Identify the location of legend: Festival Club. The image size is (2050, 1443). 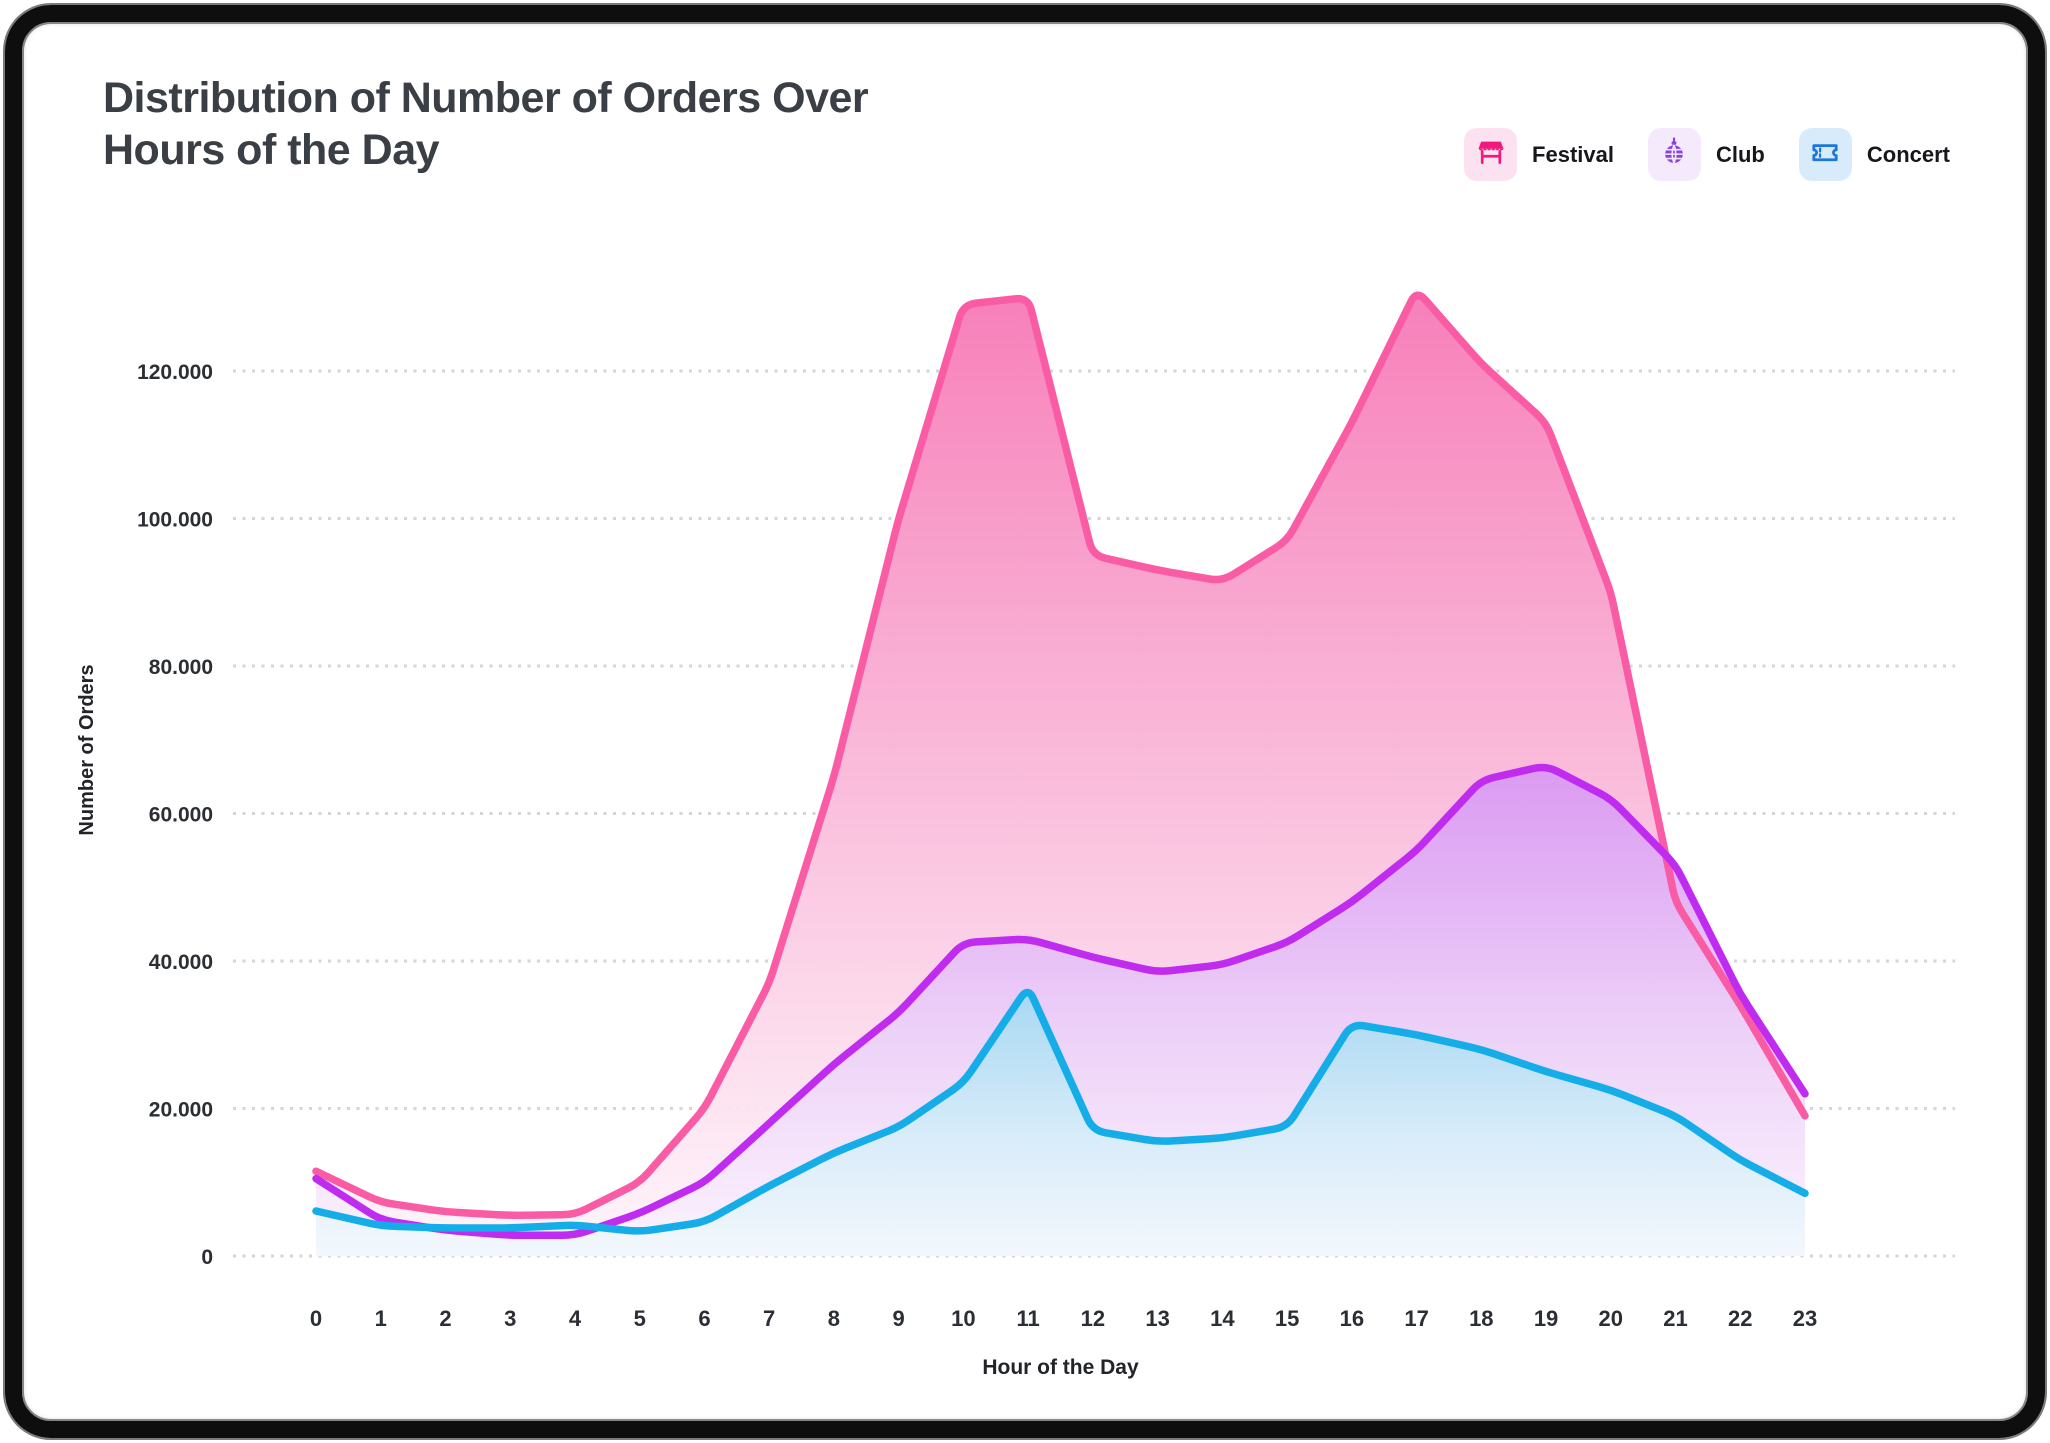
(1707, 154).